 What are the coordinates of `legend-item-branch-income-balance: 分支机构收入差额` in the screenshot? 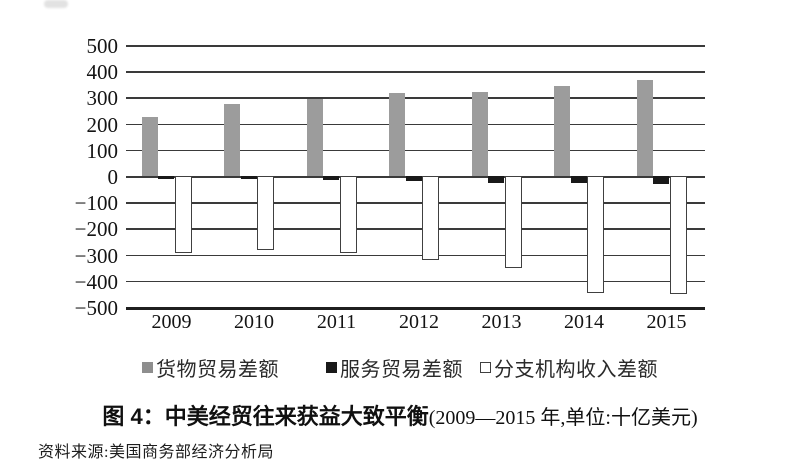 It's located at (569, 367).